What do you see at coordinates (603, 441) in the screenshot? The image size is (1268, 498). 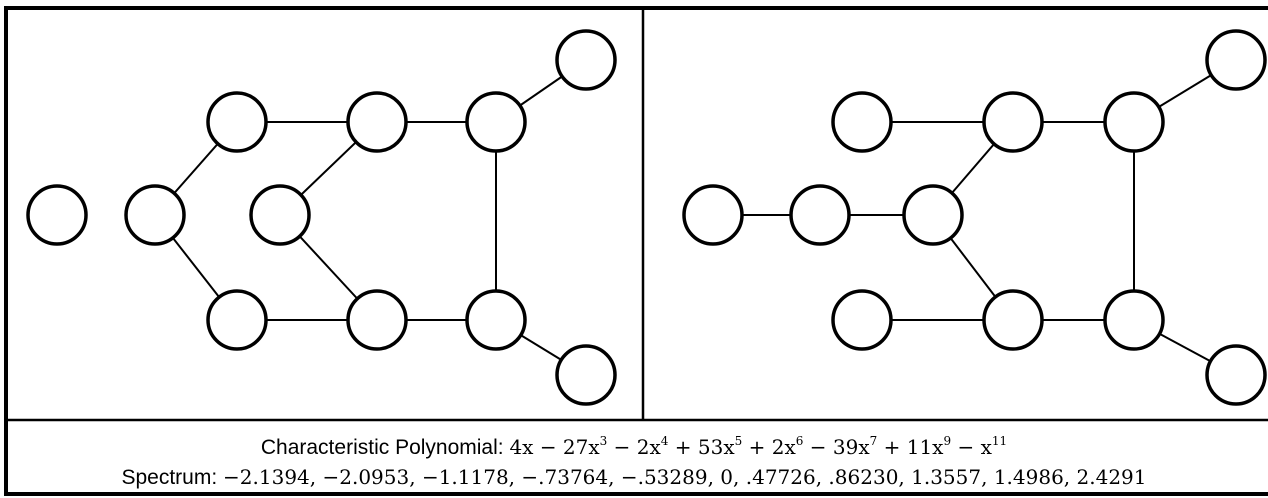 I see `polynomial-exponent: 3` at bounding box center [603, 441].